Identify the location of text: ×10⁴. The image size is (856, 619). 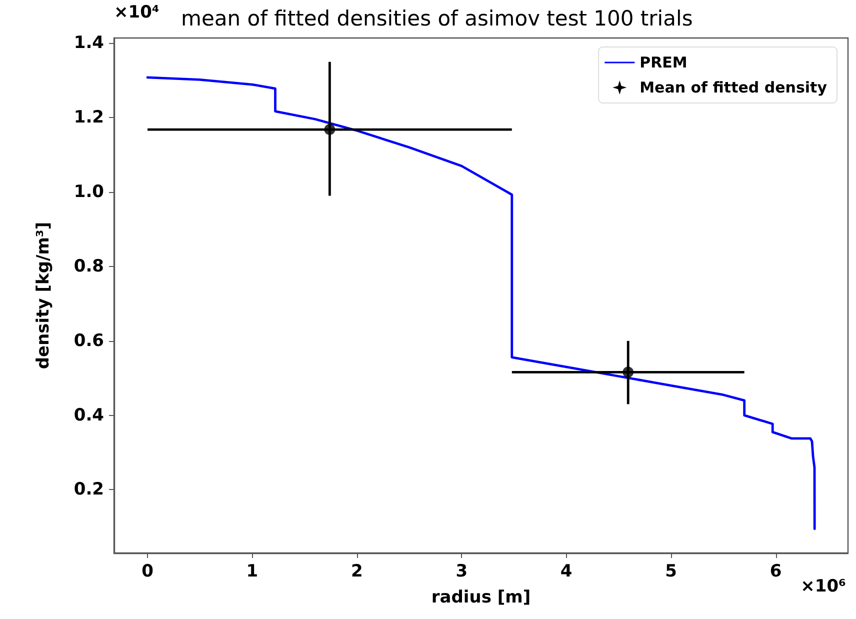
(137, 12).